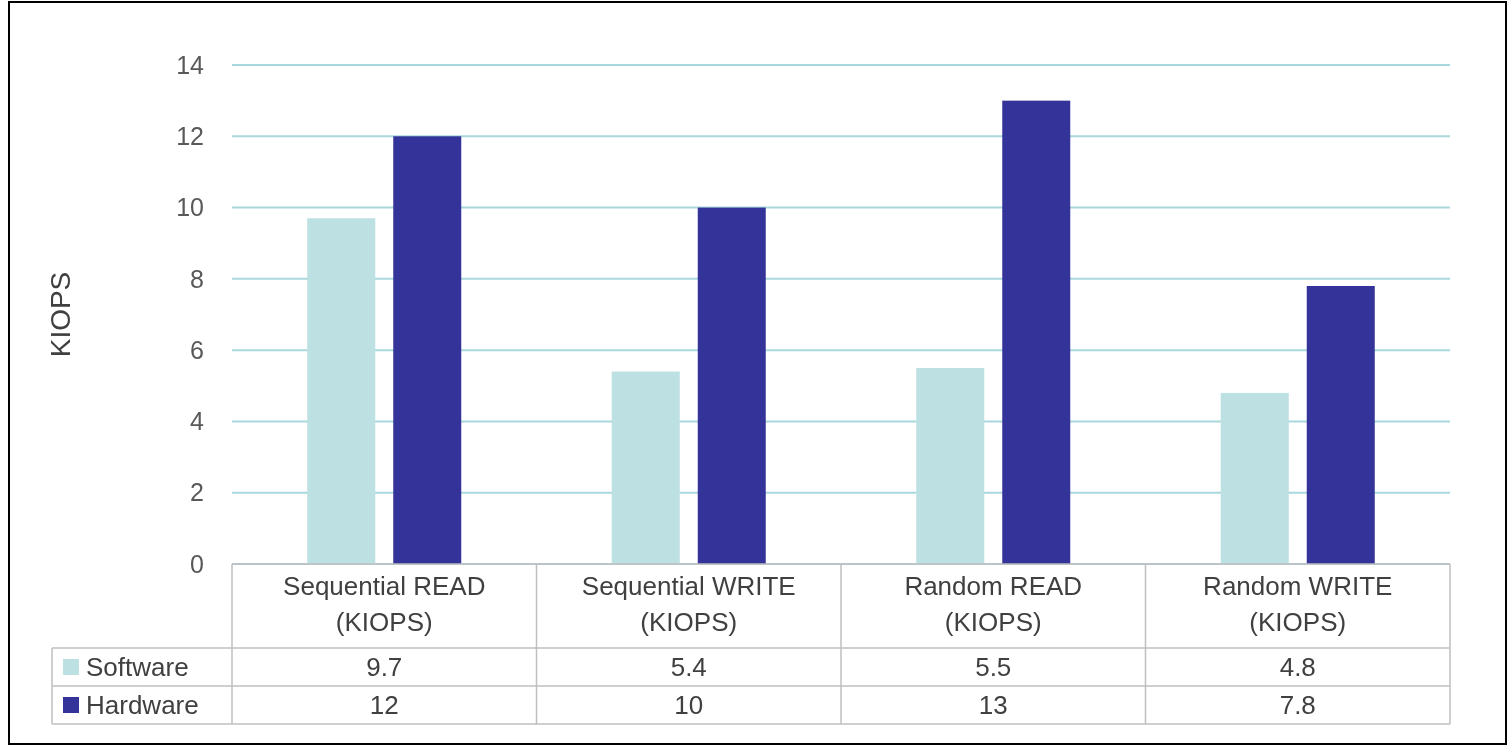  I want to click on data-label: 4.8, so click(1297, 667).